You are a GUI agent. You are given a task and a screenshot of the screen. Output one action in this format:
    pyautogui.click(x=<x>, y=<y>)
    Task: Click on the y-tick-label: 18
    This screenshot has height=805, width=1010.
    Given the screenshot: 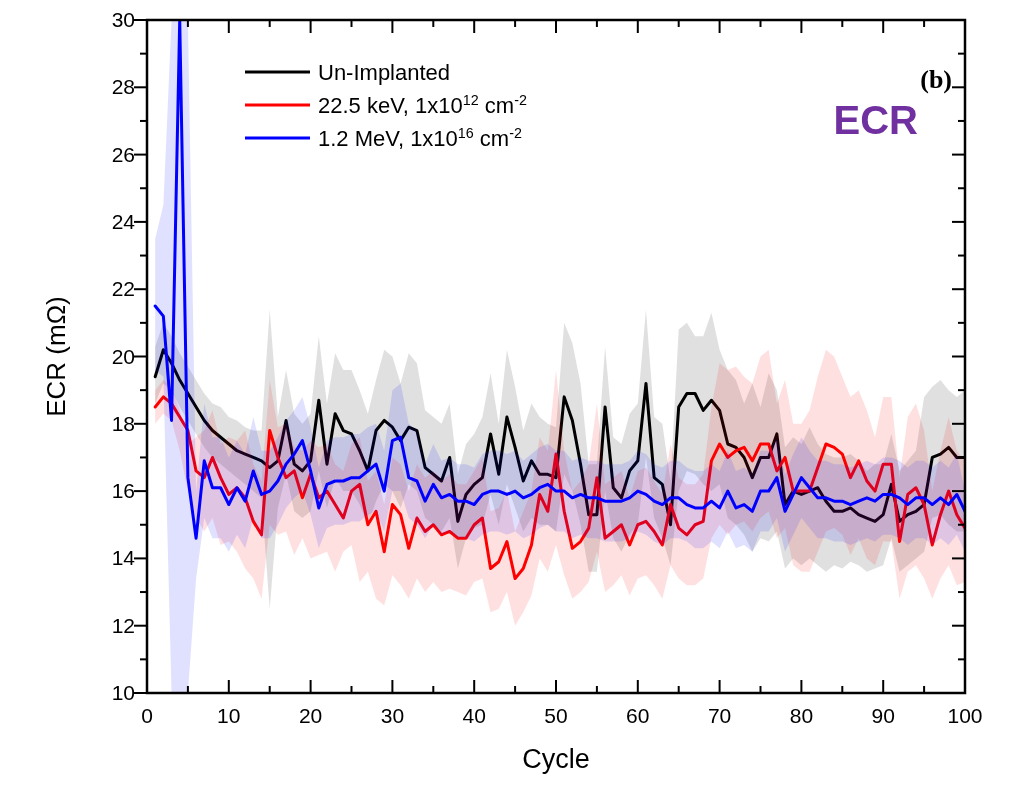 What is the action you would take?
    pyautogui.click(x=123, y=423)
    